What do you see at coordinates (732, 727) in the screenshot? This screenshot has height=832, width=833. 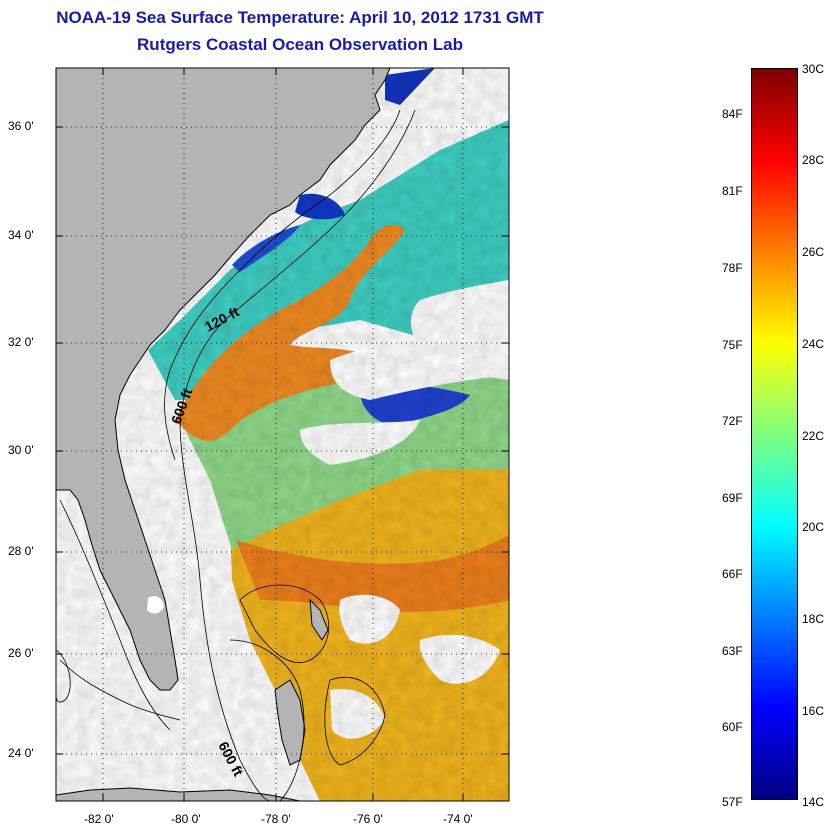 I see `colorbar-fahrenheit-label: 60F` at bounding box center [732, 727].